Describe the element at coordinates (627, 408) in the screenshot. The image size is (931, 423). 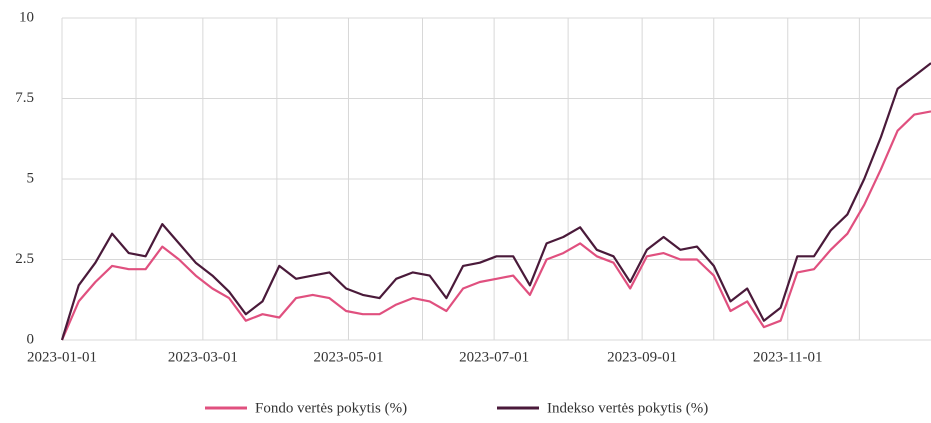
I see `legend-label: Indekso vertės pokytis (%)` at that location.